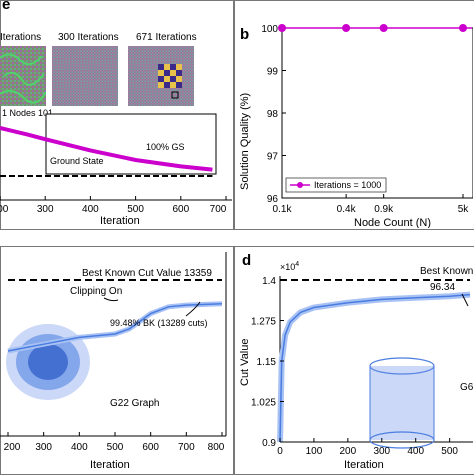  What do you see at coordinates (245, 141) in the screenshot?
I see `panel-b-ylabel: Solution Quality (%)` at bounding box center [245, 141].